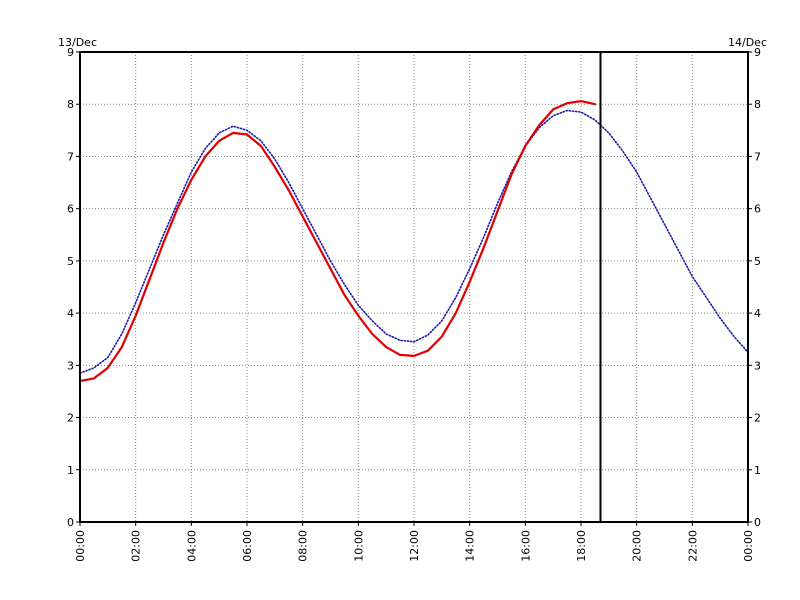 This screenshot has width=800, height=600. Describe the element at coordinates (757, 52) in the screenshot. I see `y-tick-label-right: 9` at that location.